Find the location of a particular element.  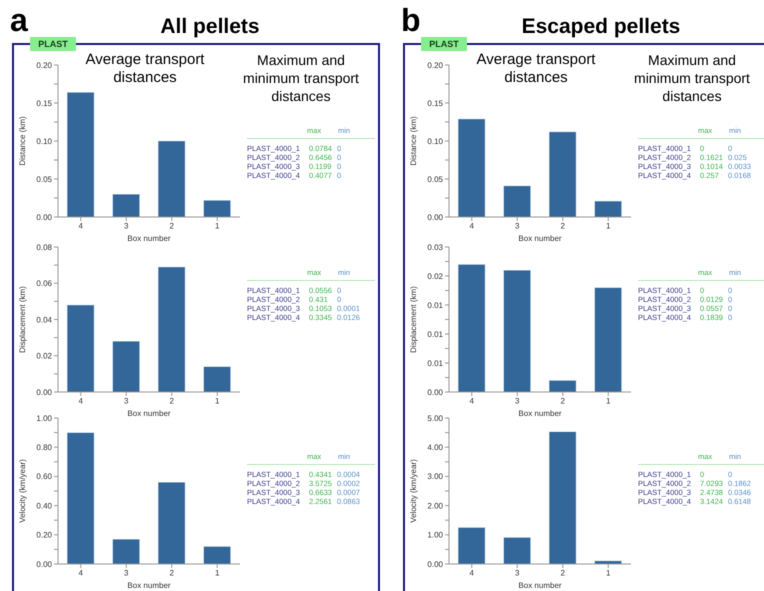

y-tick-label: 0.80 is located at coordinates (44, 447).